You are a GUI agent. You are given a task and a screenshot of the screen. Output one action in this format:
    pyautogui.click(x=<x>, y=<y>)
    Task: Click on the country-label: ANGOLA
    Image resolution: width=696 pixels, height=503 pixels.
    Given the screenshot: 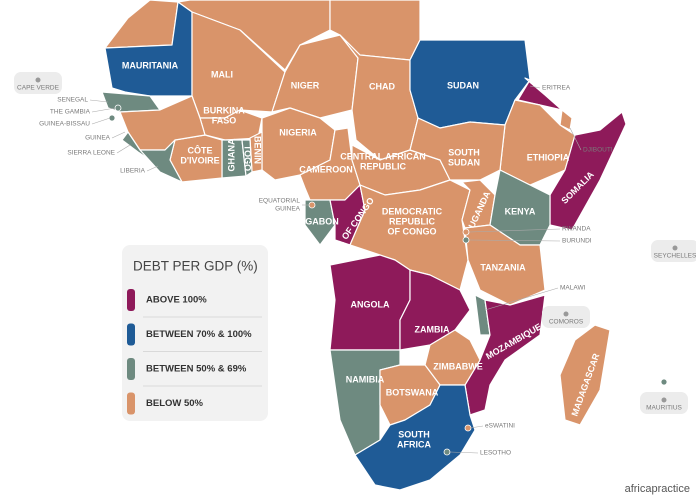 What is the action you would take?
    pyautogui.click(x=370, y=304)
    